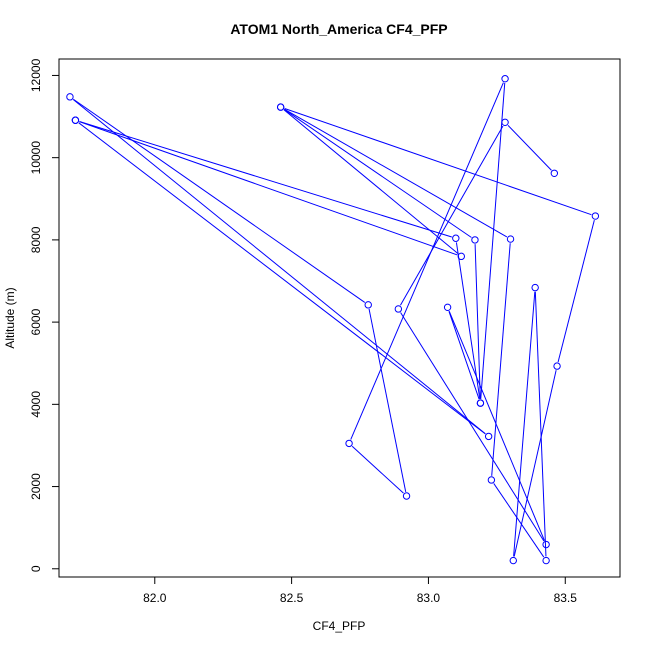  I want to click on y-axis: 0 2000 4000 6000 8000 10000 12000, so click(44, 315).